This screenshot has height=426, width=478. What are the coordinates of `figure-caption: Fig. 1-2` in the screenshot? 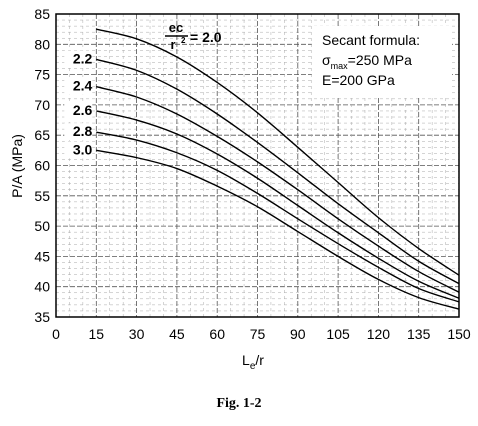 It's located at (239, 403).